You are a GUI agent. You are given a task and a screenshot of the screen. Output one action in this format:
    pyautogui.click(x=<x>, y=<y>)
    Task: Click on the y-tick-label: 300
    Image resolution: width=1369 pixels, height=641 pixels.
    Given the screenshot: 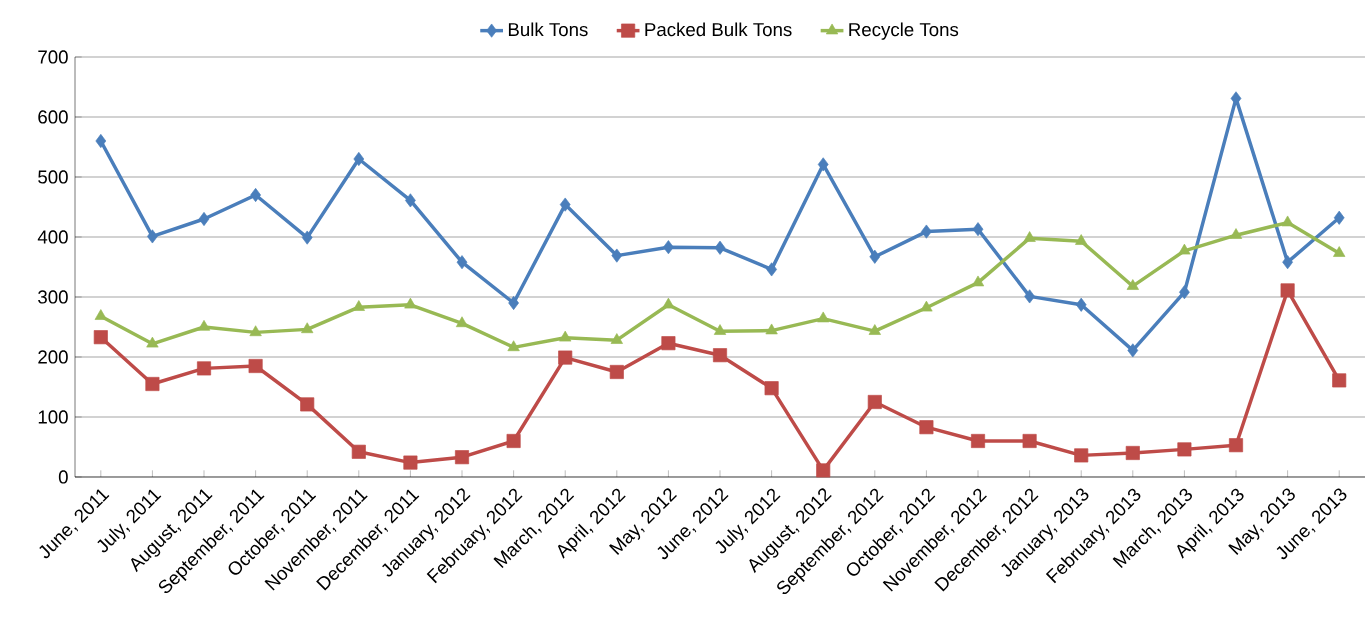 What is the action you would take?
    pyautogui.click(x=53, y=297)
    